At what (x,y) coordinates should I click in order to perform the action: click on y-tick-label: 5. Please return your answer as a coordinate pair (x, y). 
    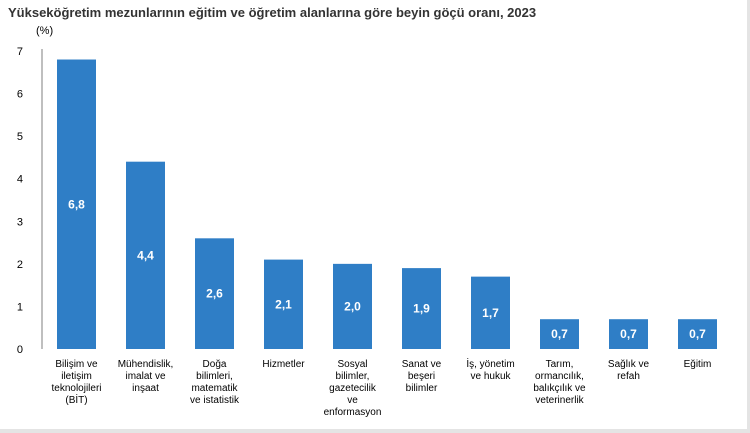
    Looking at the image, I should click on (20, 137).